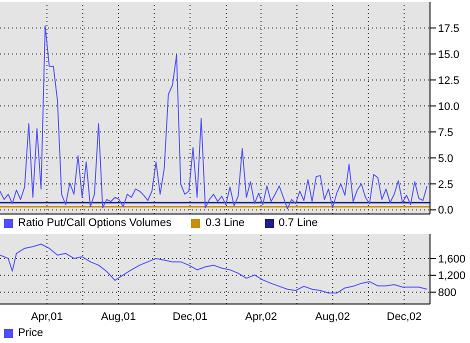 The image size is (470, 343). I want to click on x-tick-label: Dec,01, so click(190, 316).